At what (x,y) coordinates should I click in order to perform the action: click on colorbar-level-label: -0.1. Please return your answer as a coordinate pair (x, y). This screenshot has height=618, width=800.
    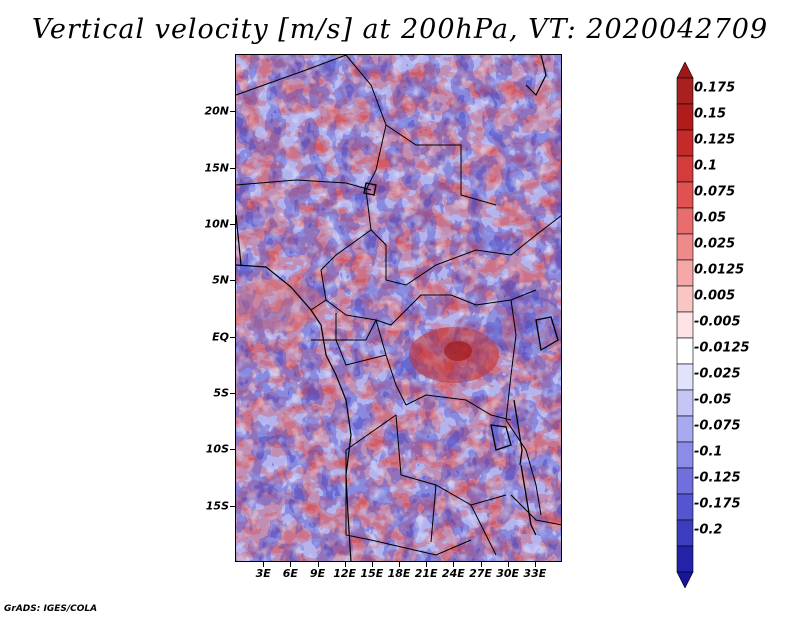
    Looking at the image, I should click on (708, 452).